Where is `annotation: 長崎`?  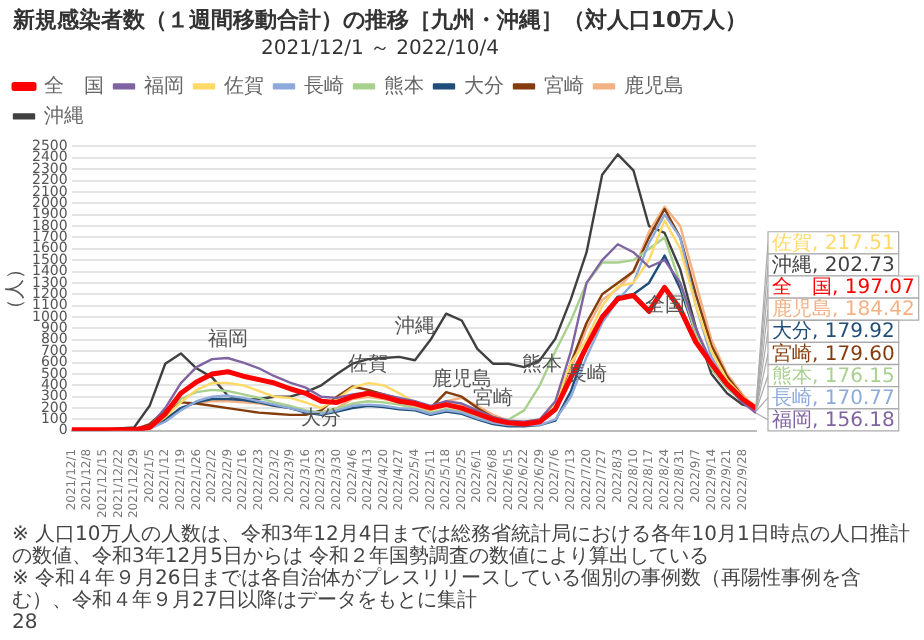
annotation: 長崎 is located at coordinates (586, 374).